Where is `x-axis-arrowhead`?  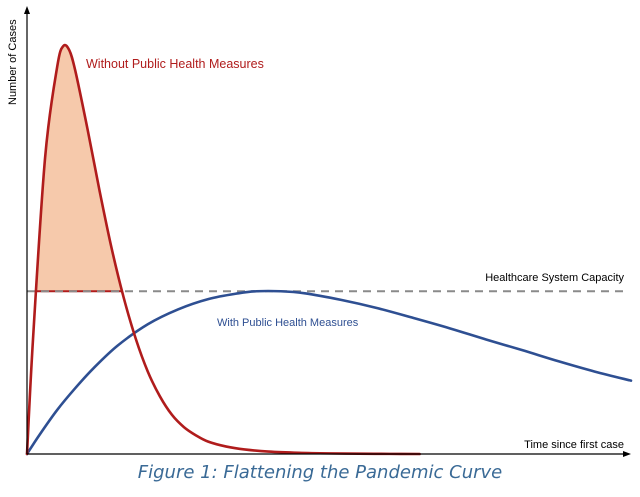
x-axis-arrowhead is located at coordinates (627, 454).